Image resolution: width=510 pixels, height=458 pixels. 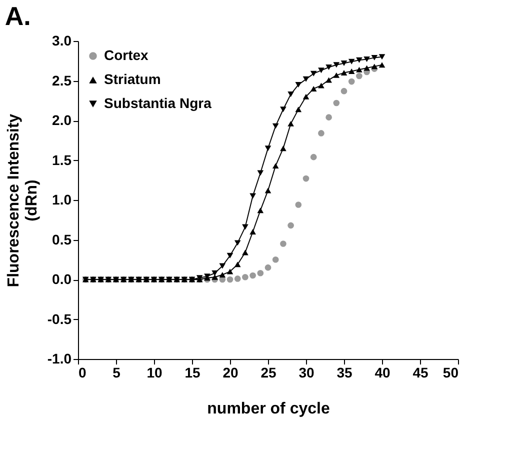 I want to click on x-tick-label: 5, so click(x=116, y=372).